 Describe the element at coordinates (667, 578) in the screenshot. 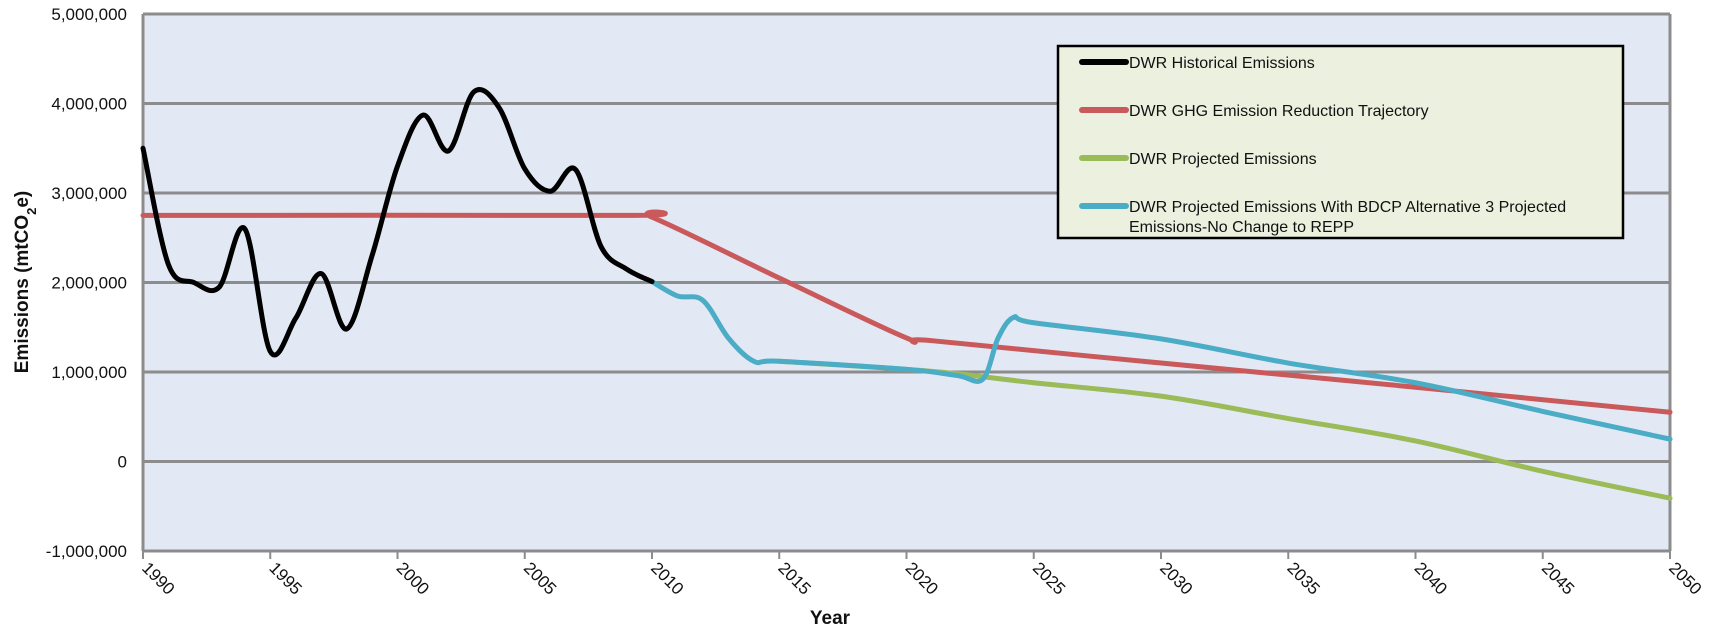

I see `x-tick-label: 2010` at that location.